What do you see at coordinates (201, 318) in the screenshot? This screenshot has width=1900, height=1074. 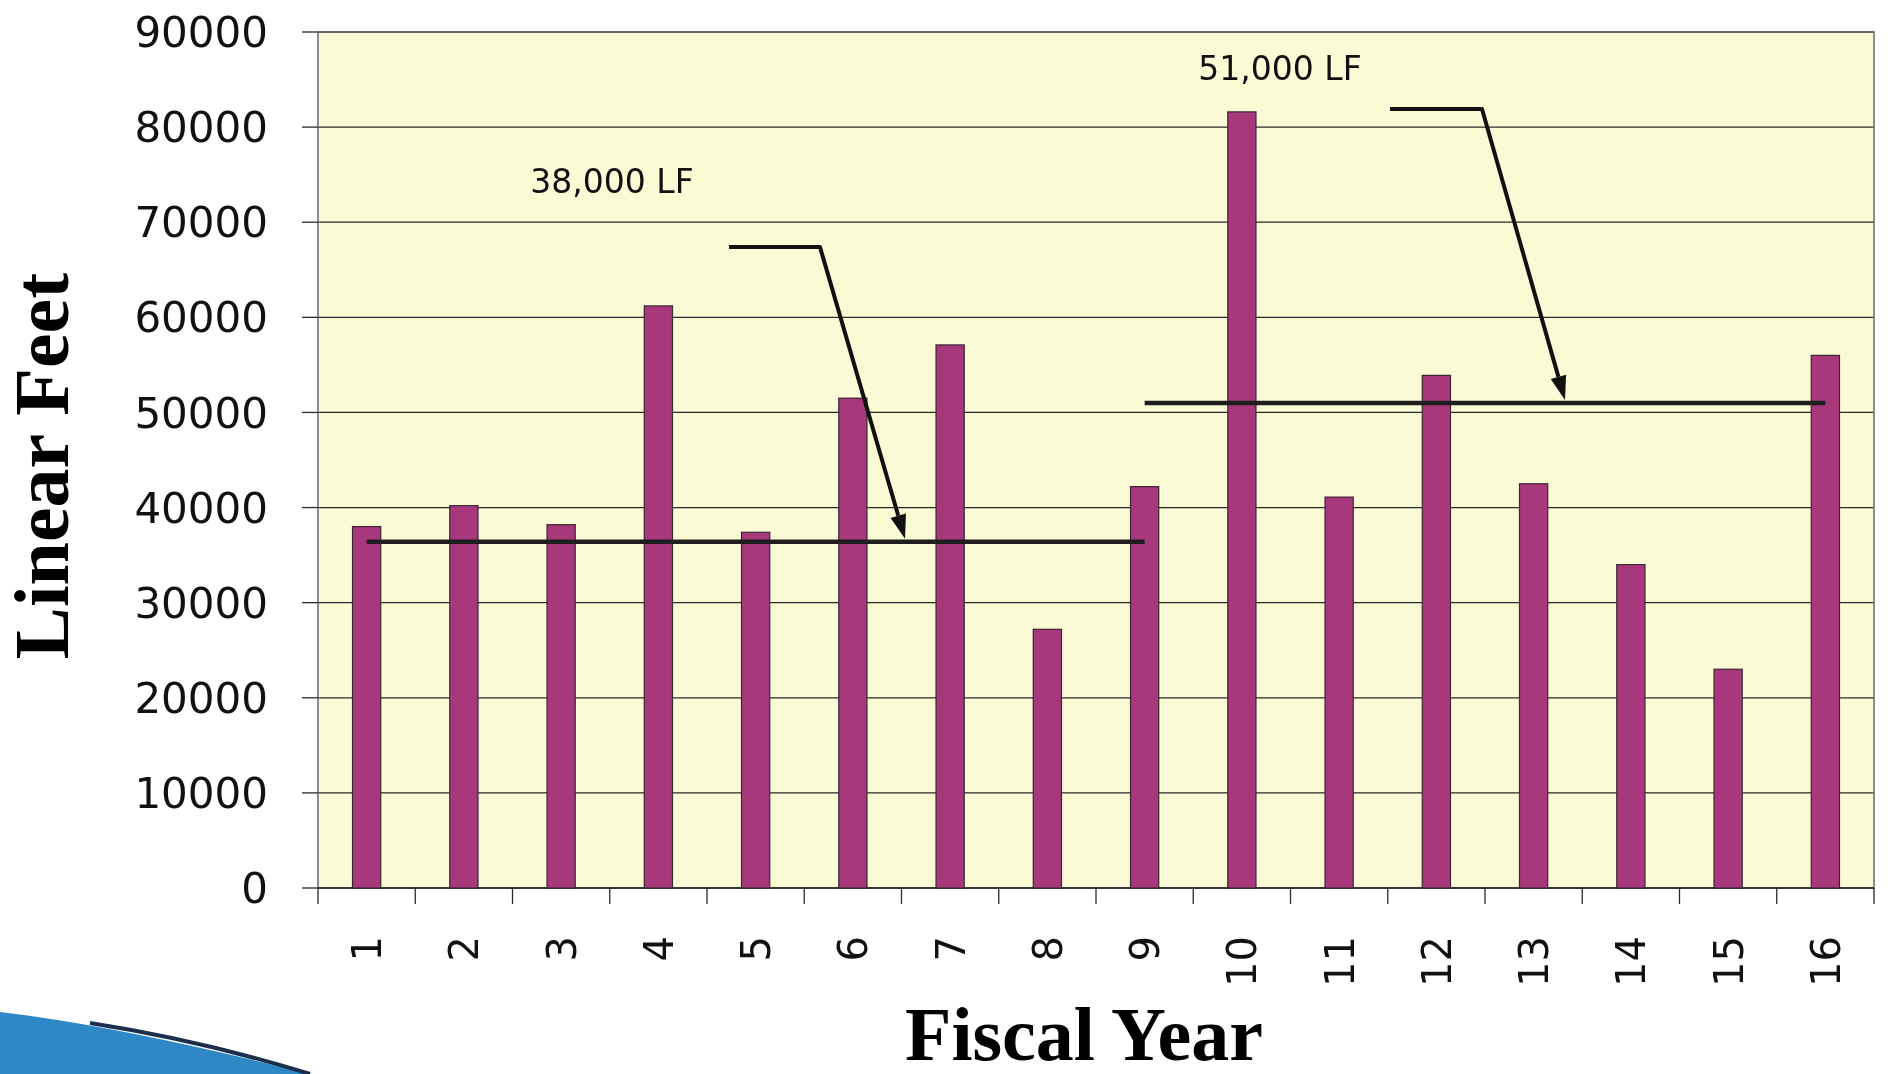 I see `y-tick-label: 60000` at bounding box center [201, 318].